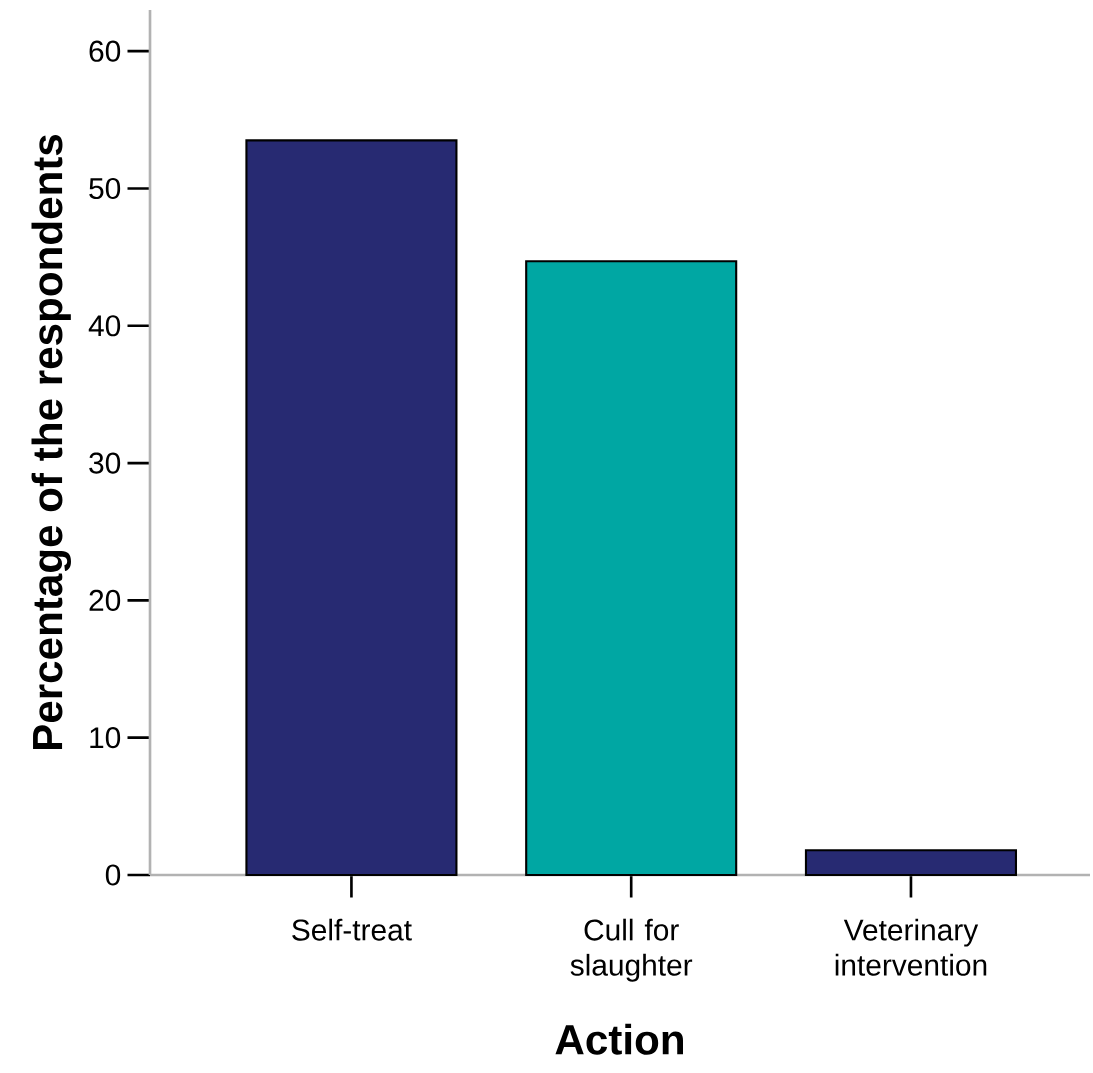 This screenshot has width=1093, height=1073. What do you see at coordinates (105, 188) in the screenshot?
I see `y-tick-label: 50` at bounding box center [105, 188].